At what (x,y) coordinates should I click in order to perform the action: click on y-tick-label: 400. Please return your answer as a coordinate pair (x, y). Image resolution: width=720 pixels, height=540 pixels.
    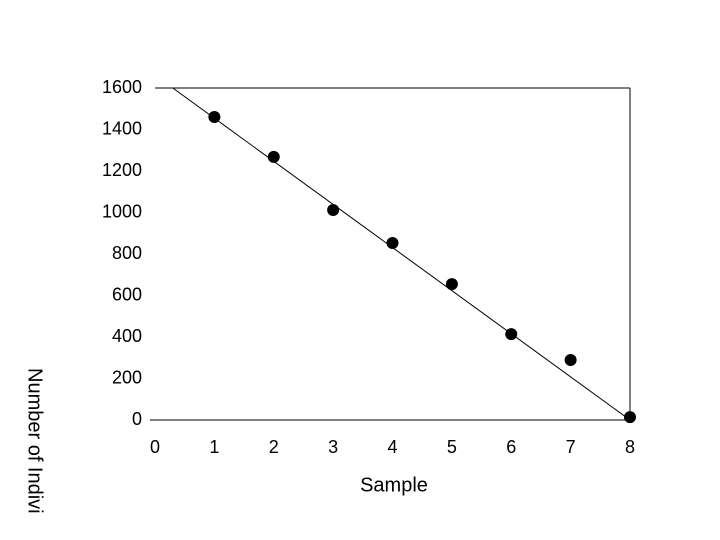
    Looking at the image, I should click on (127, 336).